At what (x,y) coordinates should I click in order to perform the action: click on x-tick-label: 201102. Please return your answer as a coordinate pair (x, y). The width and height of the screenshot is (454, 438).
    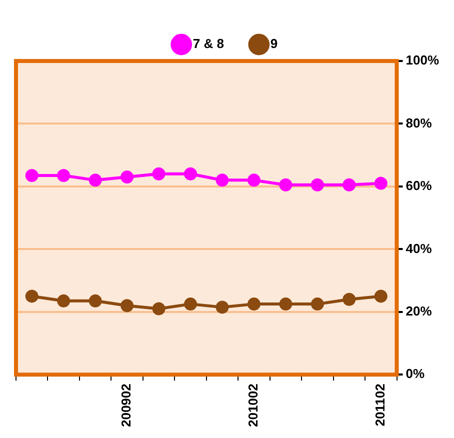
    Looking at the image, I should click on (380, 405).